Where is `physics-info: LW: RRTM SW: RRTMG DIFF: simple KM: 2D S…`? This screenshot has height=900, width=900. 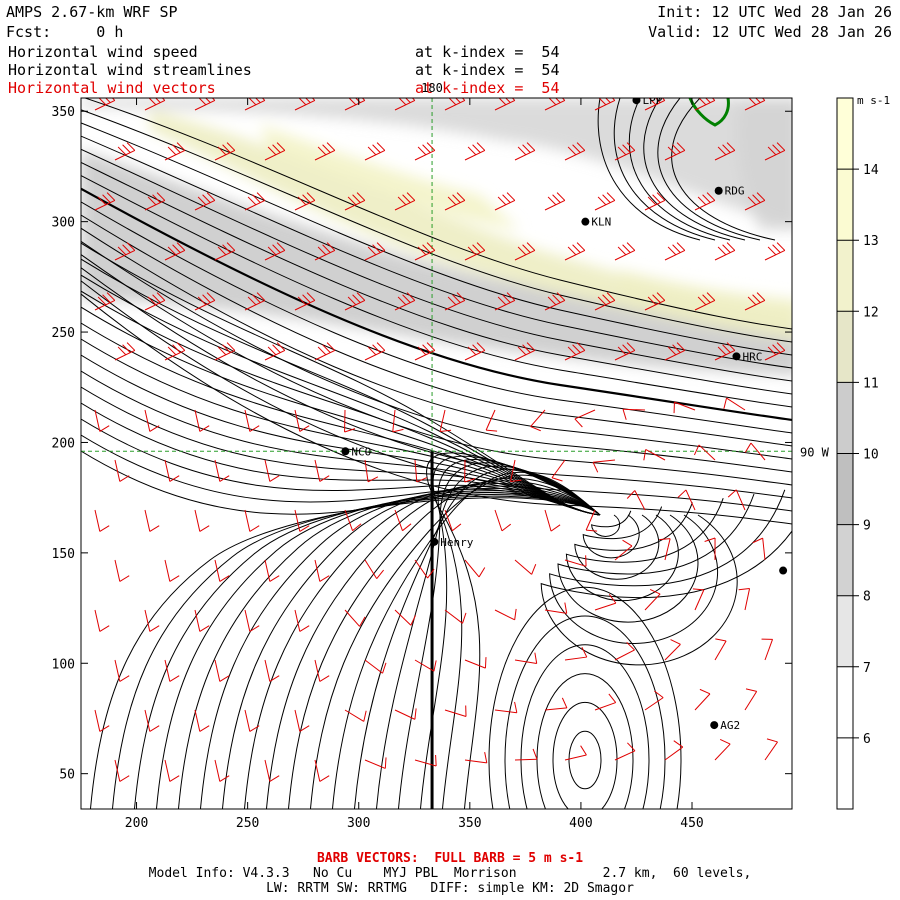
physics-info: LW: RRTM SW: RRTMG DIFF: simple KM: 2D S… is located at coordinates (450, 888).